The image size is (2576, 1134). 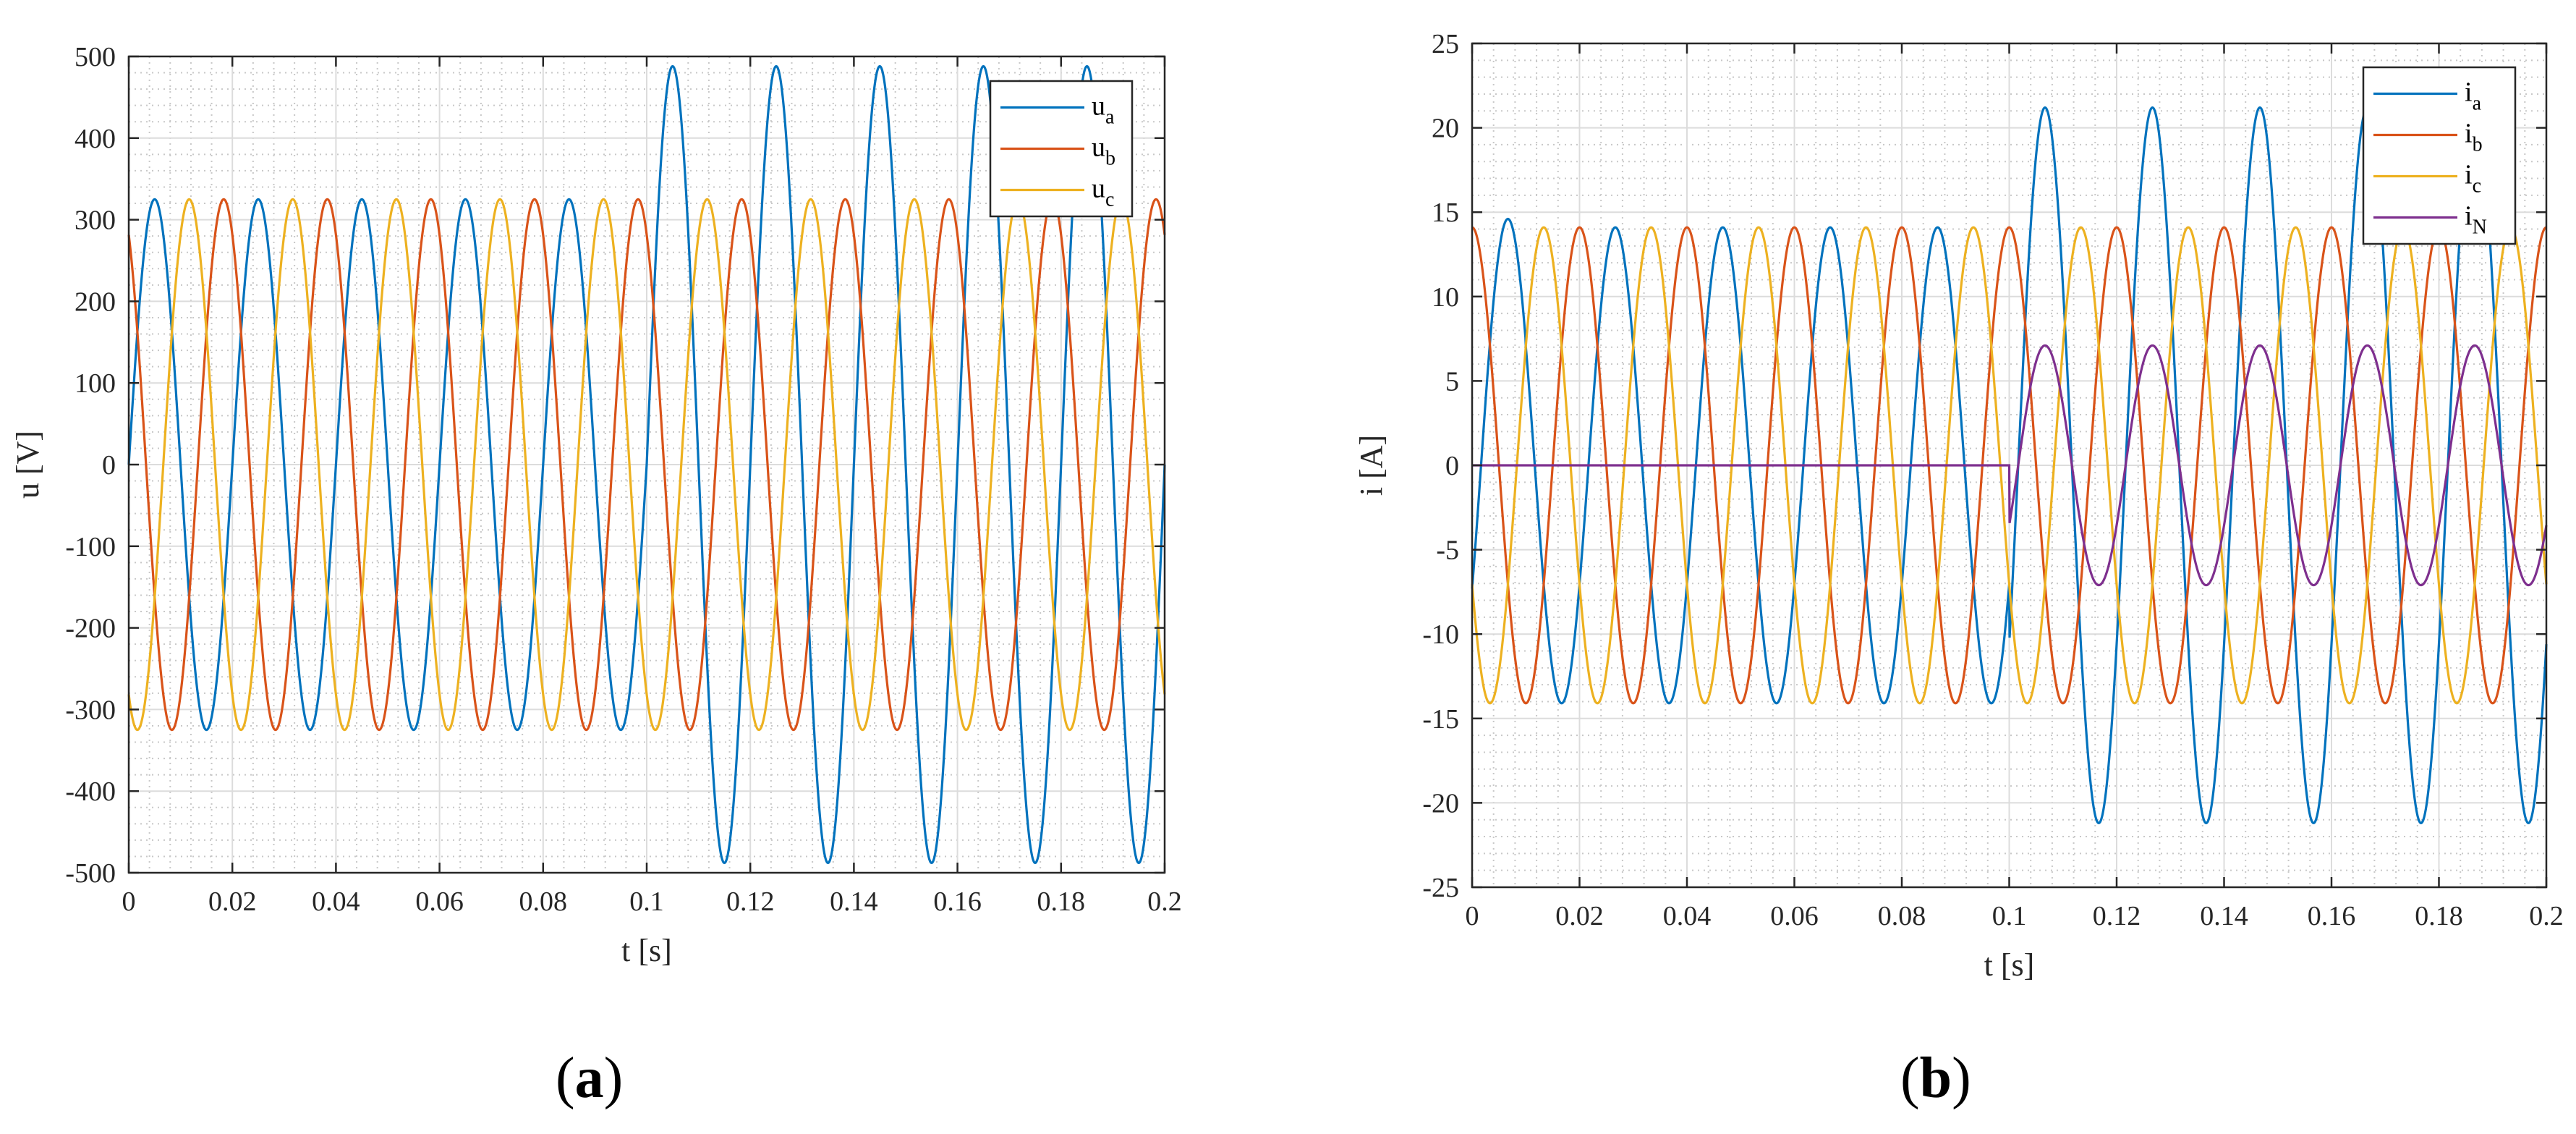 What do you see at coordinates (90, 710) in the screenshot?
I see `y-tick-label: -300` at bounding box center [90, 710].